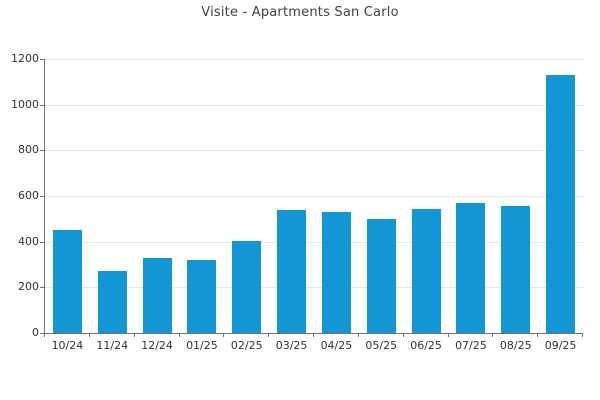 The width and height of the screenshot is (600, 400). Describe the element at coordinates (202, 296) in the screenshot. I see `bar-01/25` at that location.